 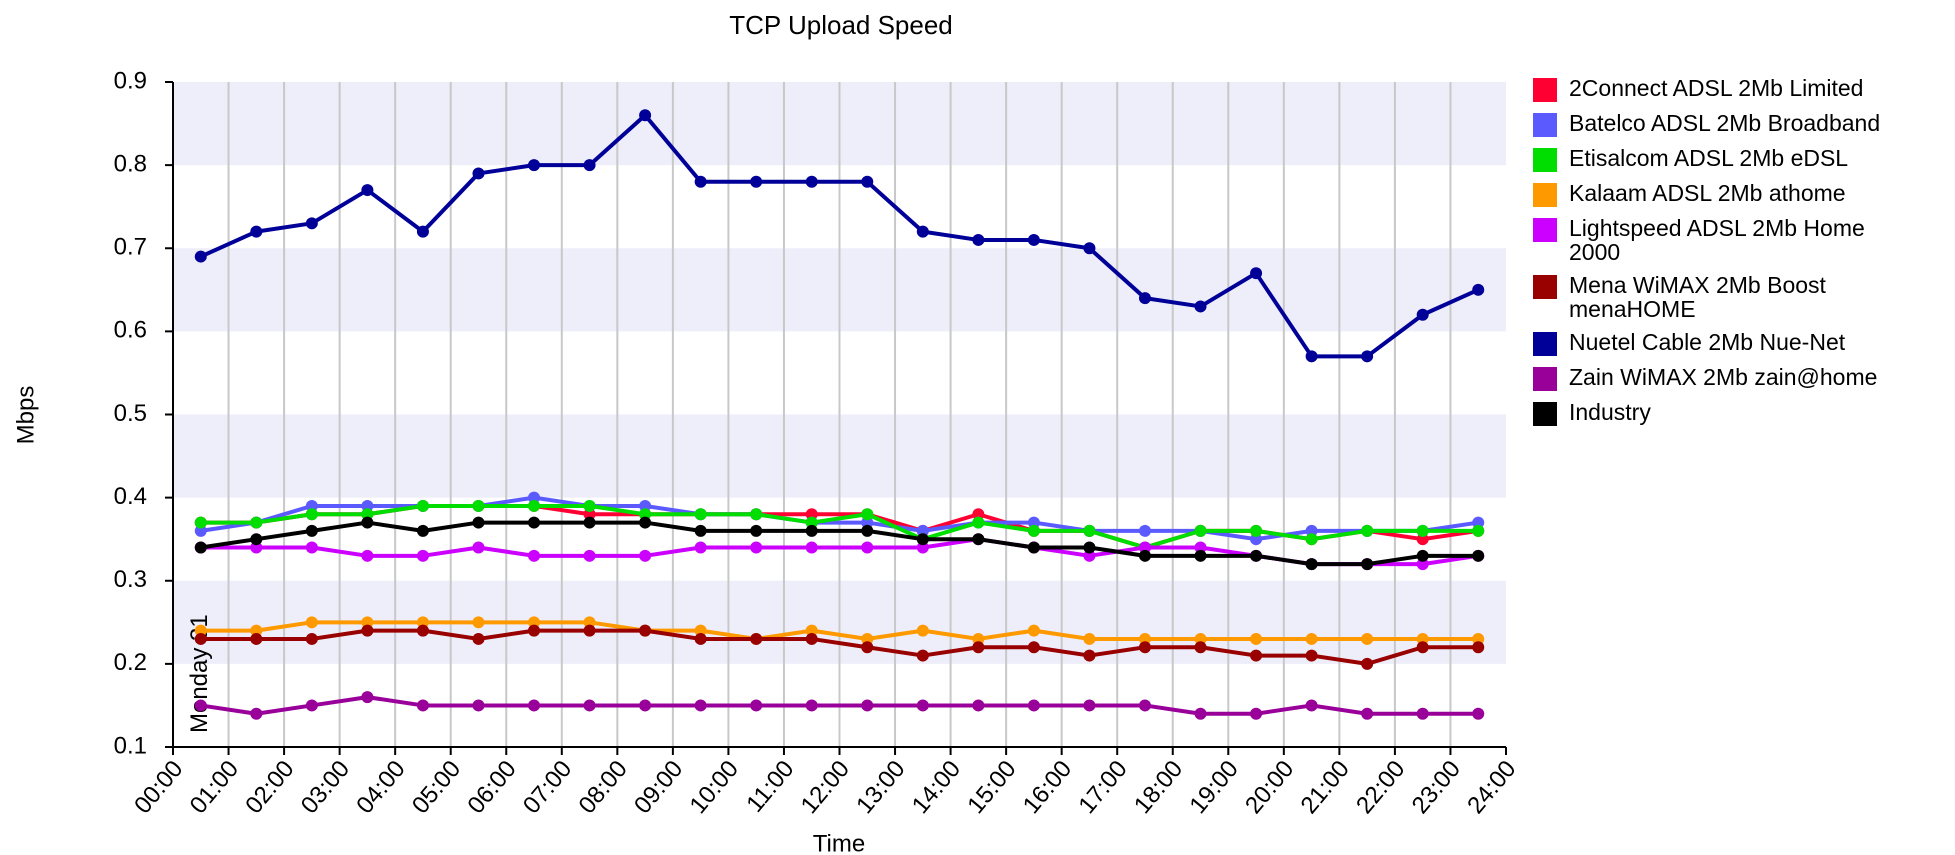 I want to click on legend-item: Mena WiMAX 2Mb Boost menaHOME, so click(x=1740, y=297).